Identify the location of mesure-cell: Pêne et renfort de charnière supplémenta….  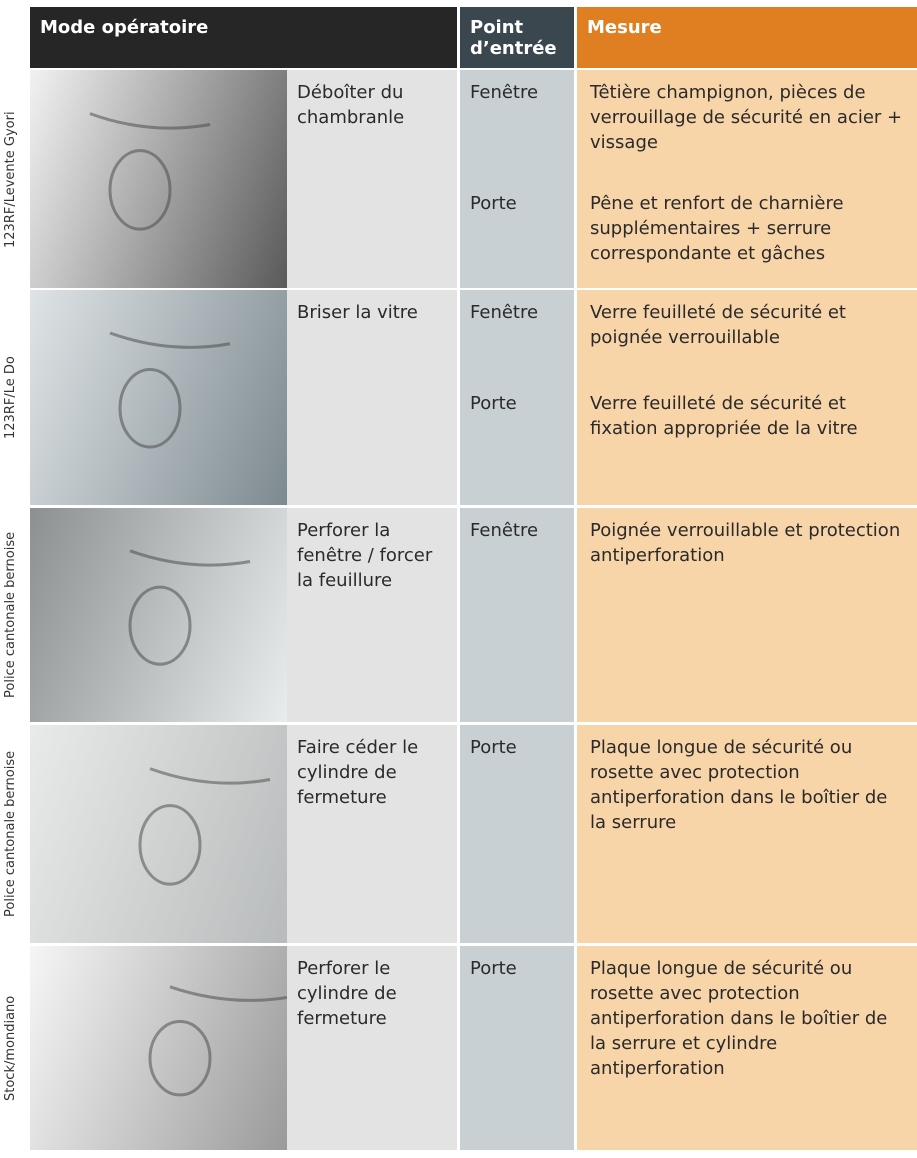
(747, 234).